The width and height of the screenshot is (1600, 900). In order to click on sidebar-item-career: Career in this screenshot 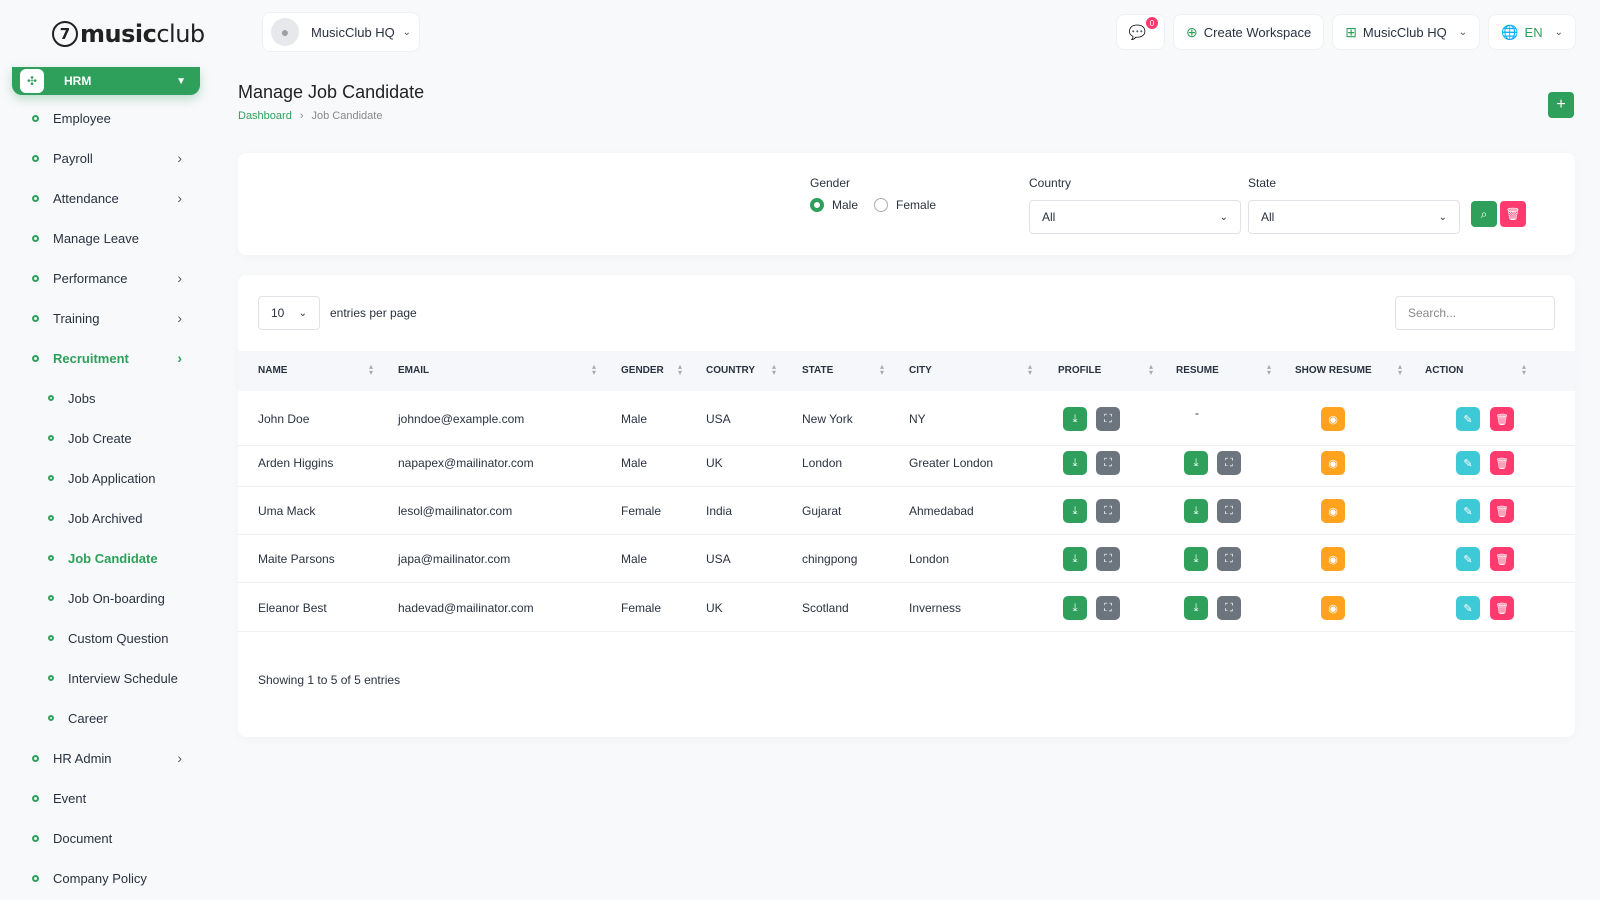, I will do `click(106, 718)`.